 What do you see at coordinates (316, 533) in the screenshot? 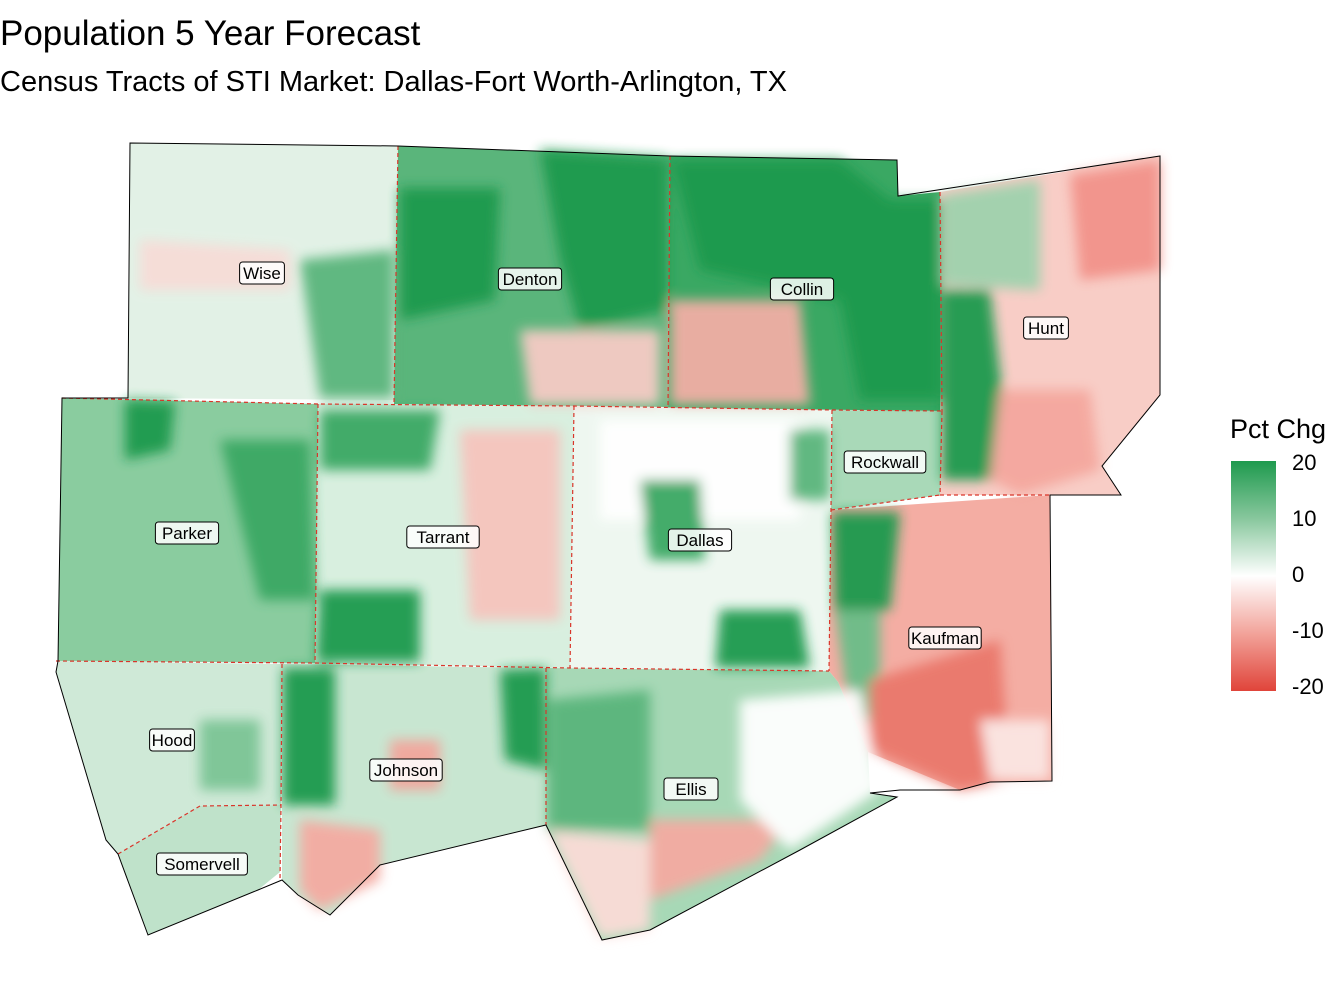
I see `border-parker-tarrant` at bounding box center [316, 533].